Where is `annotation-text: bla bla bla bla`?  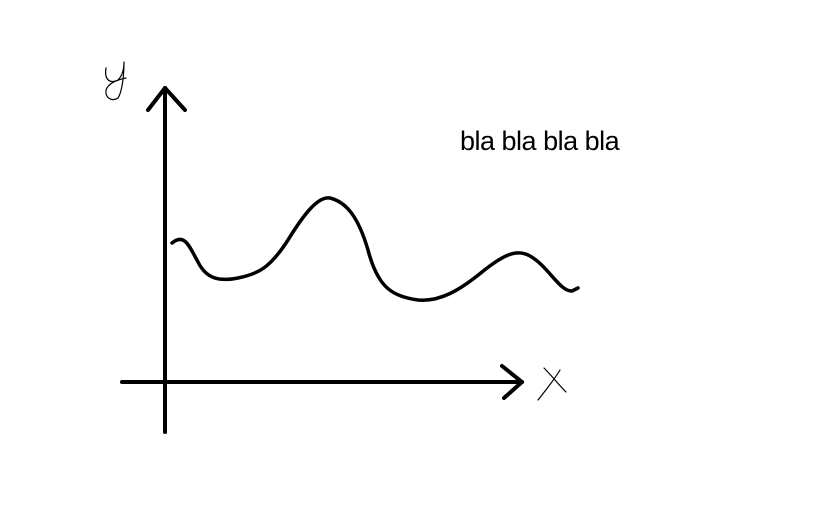 annotation-text: bla bla bla bla is located at coordinates (540, 141).